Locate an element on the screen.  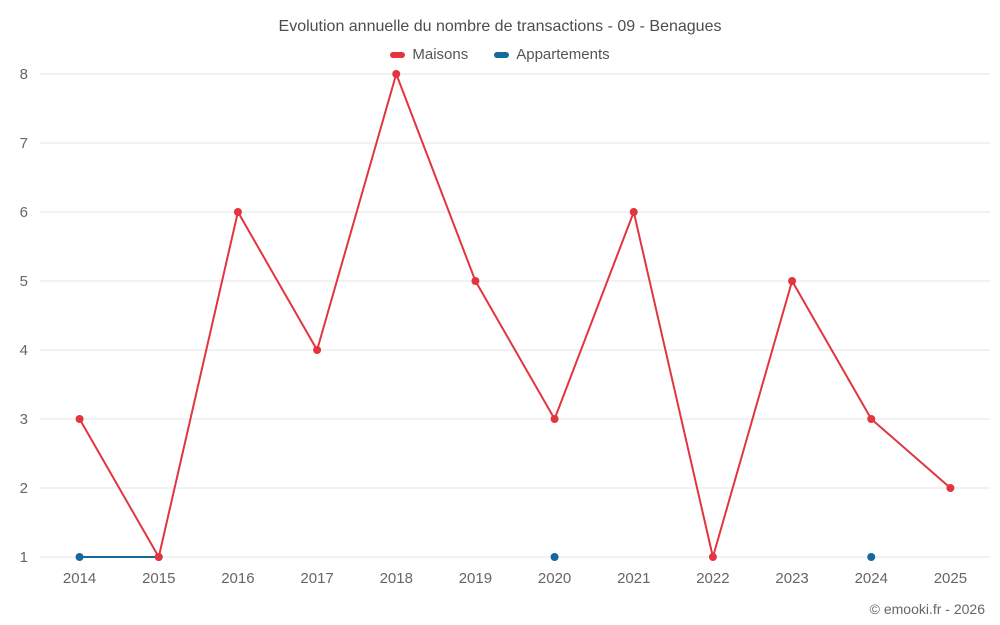
legend-item-maisons: Maisons is located at coordinates (429, 54).